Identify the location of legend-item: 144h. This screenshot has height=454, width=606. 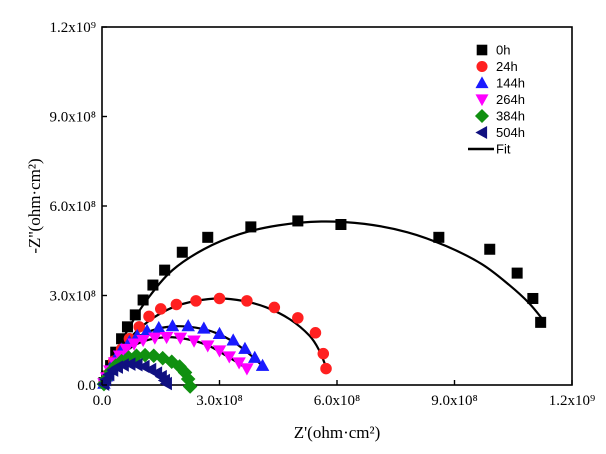
(500, 83).